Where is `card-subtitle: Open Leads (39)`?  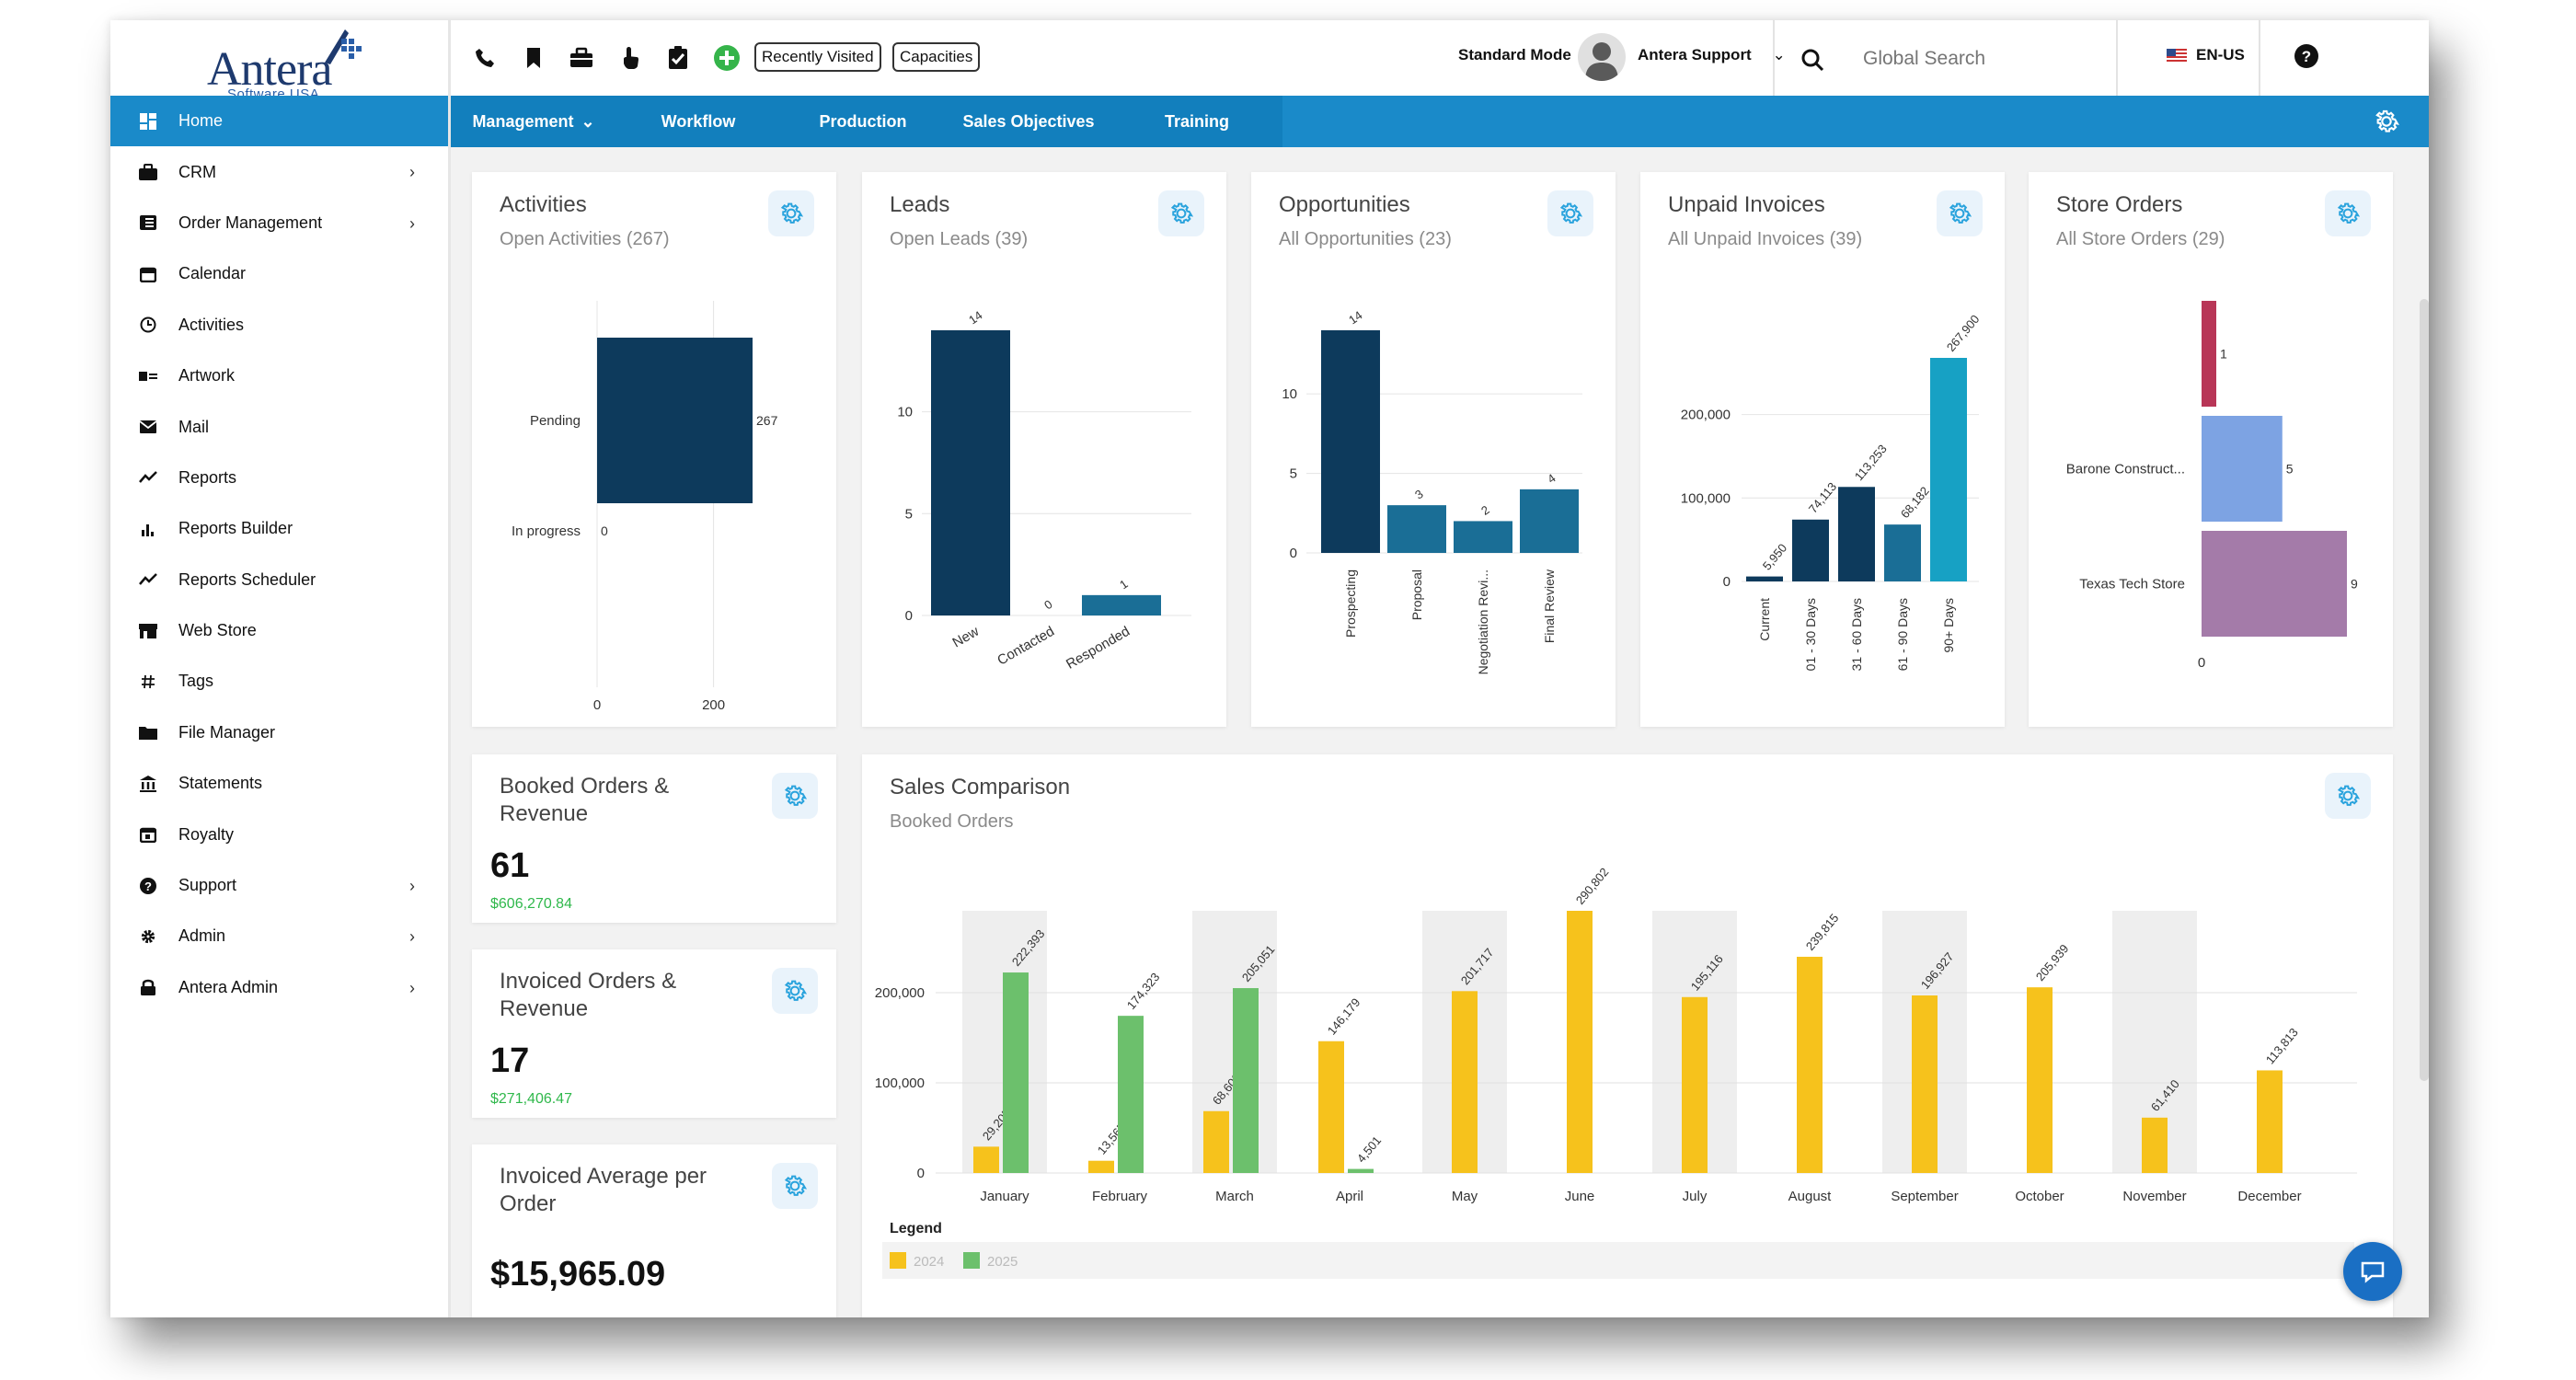 card-subtitle: Open Leads (39) is located at coordinates (959, 239).